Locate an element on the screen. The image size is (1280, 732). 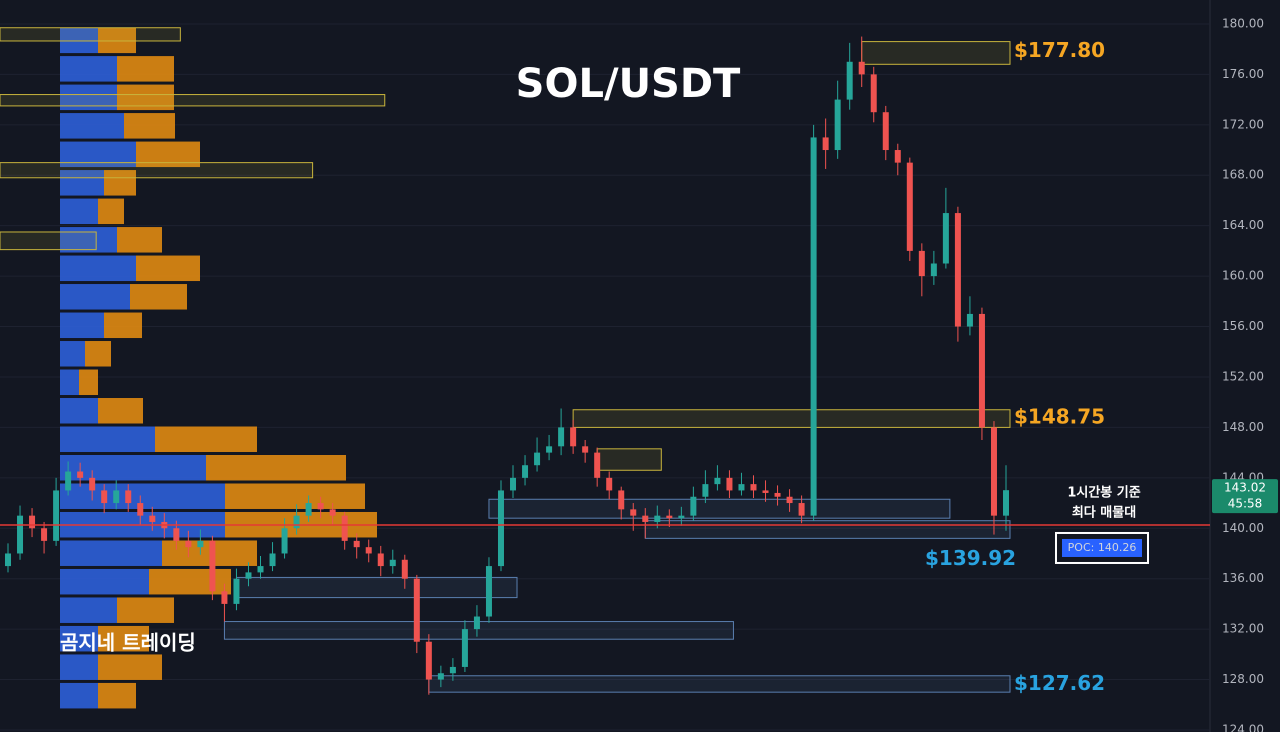
y-tick-label: 168.00 is located at coordinates (1243, 175).